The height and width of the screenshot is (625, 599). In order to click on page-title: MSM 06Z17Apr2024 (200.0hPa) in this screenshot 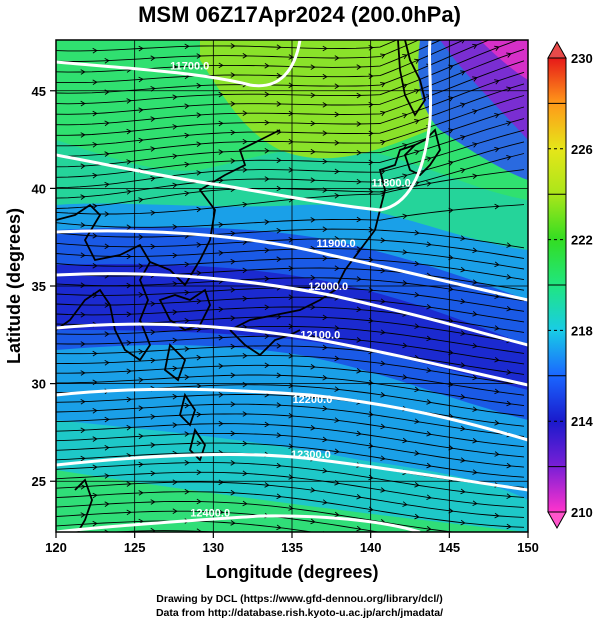, I will do `click(299, 14)`.